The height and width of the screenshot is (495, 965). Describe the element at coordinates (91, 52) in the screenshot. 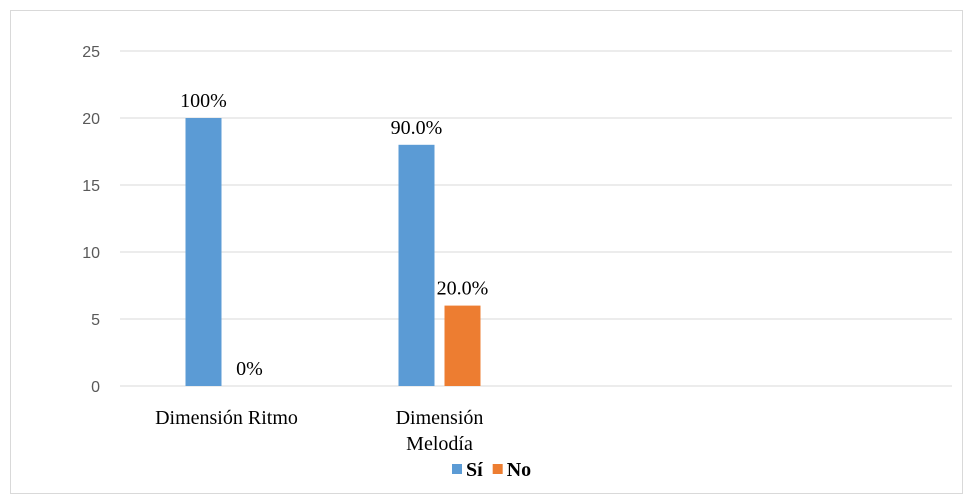

I see `y-tick-label: 25` at that location.